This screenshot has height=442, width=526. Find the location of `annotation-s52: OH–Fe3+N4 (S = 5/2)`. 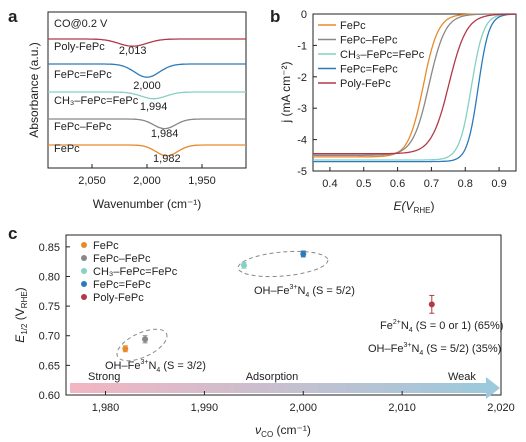

annotation-s52: OH–Fe3+N4 (S = 5/2) is located at coordinates (304, 291).